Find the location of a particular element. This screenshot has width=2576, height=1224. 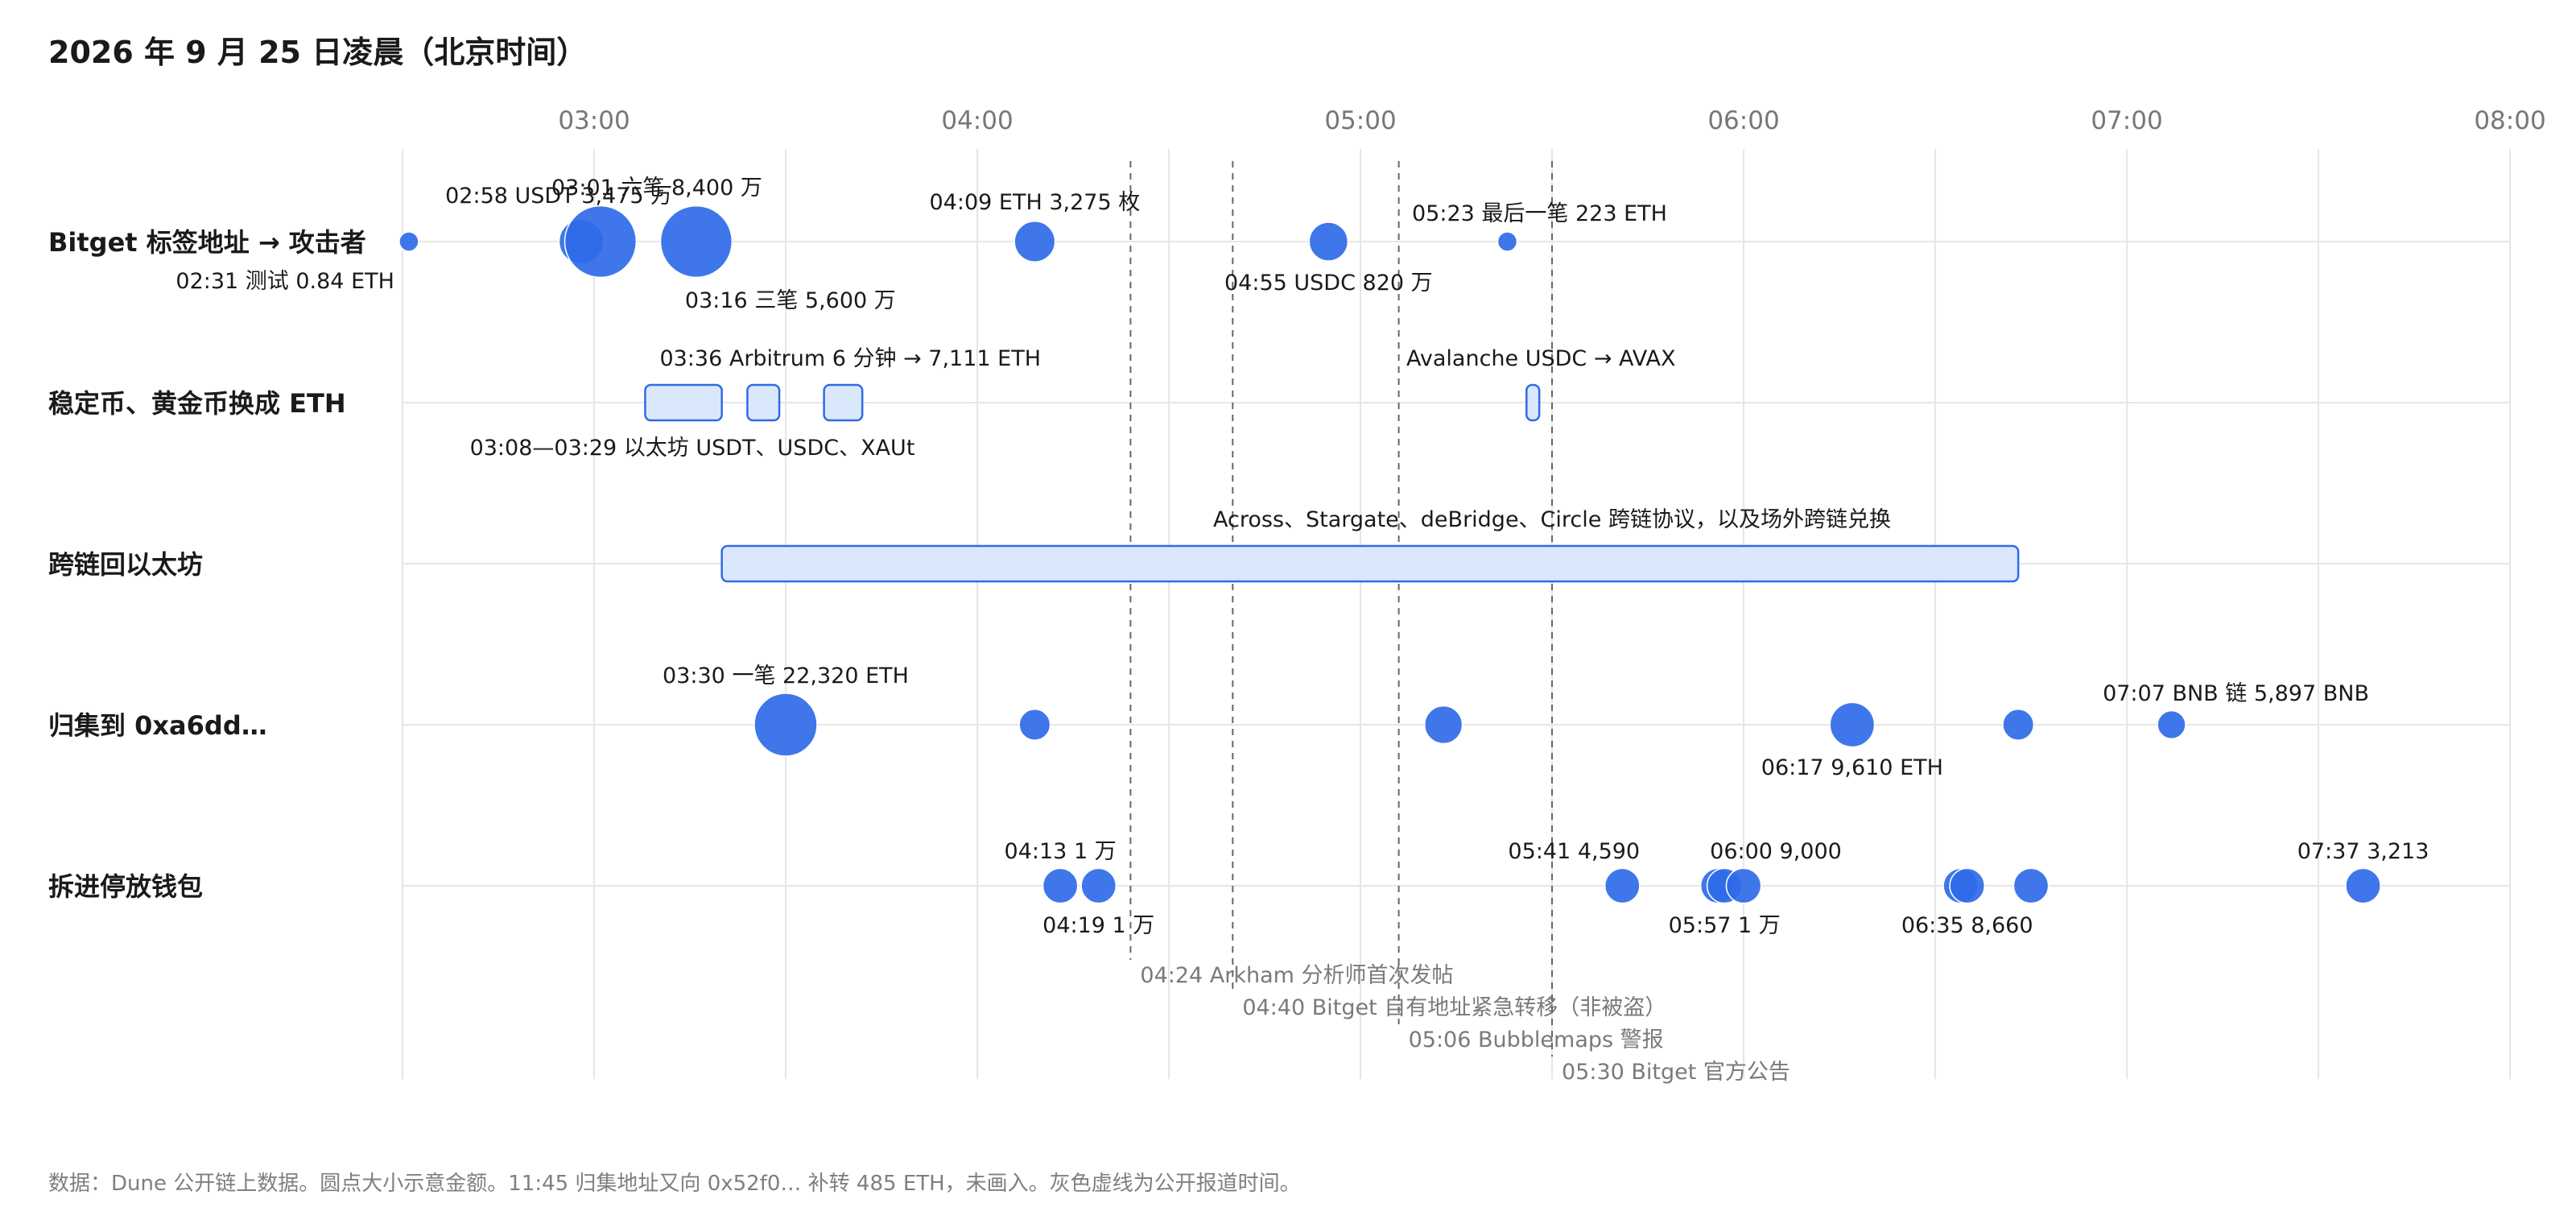

x-tick-label: 03:00 is located at coordinates (594, 120).